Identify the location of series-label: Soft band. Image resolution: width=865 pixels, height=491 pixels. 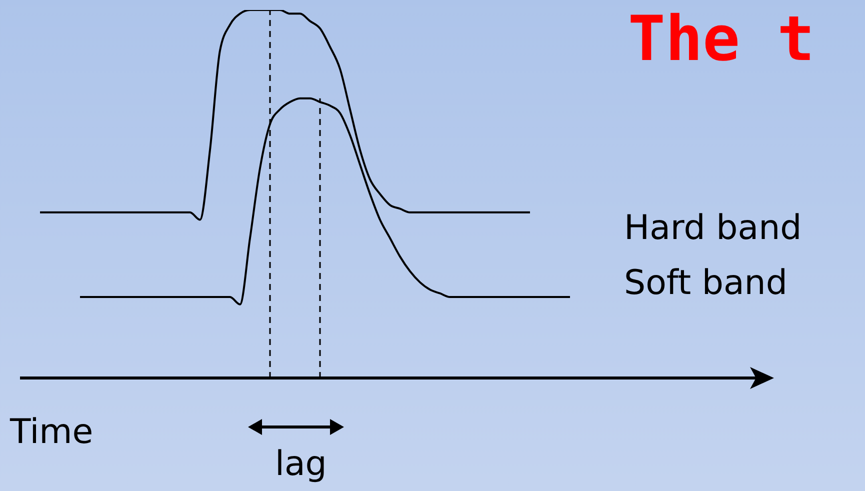
(706, 283).